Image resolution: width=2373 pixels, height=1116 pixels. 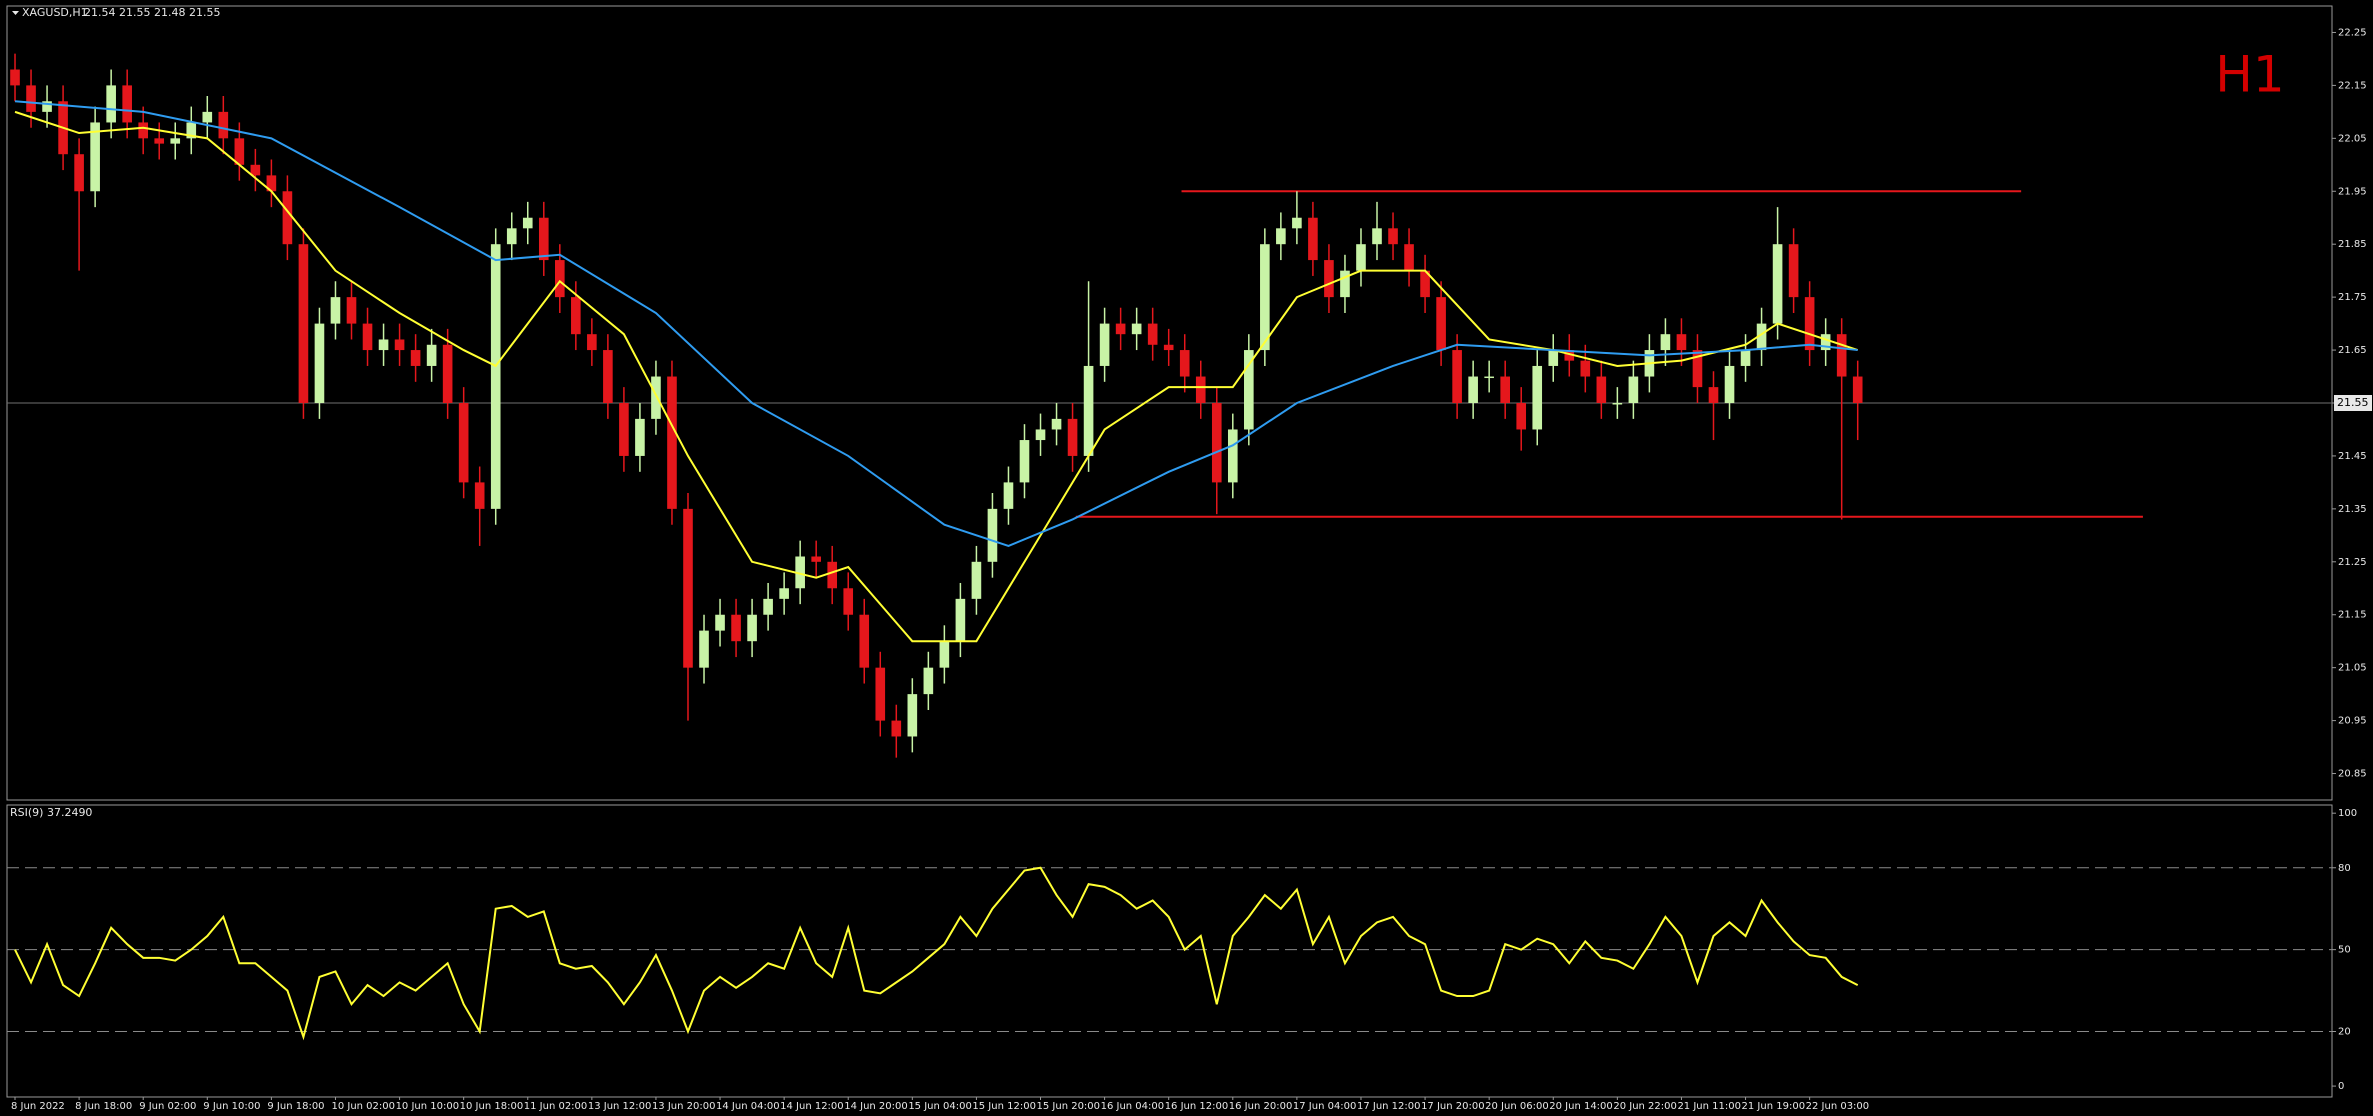 I want to click on x-tick-label: 20 Jun 22:00, so click(x=1645, y=1106).